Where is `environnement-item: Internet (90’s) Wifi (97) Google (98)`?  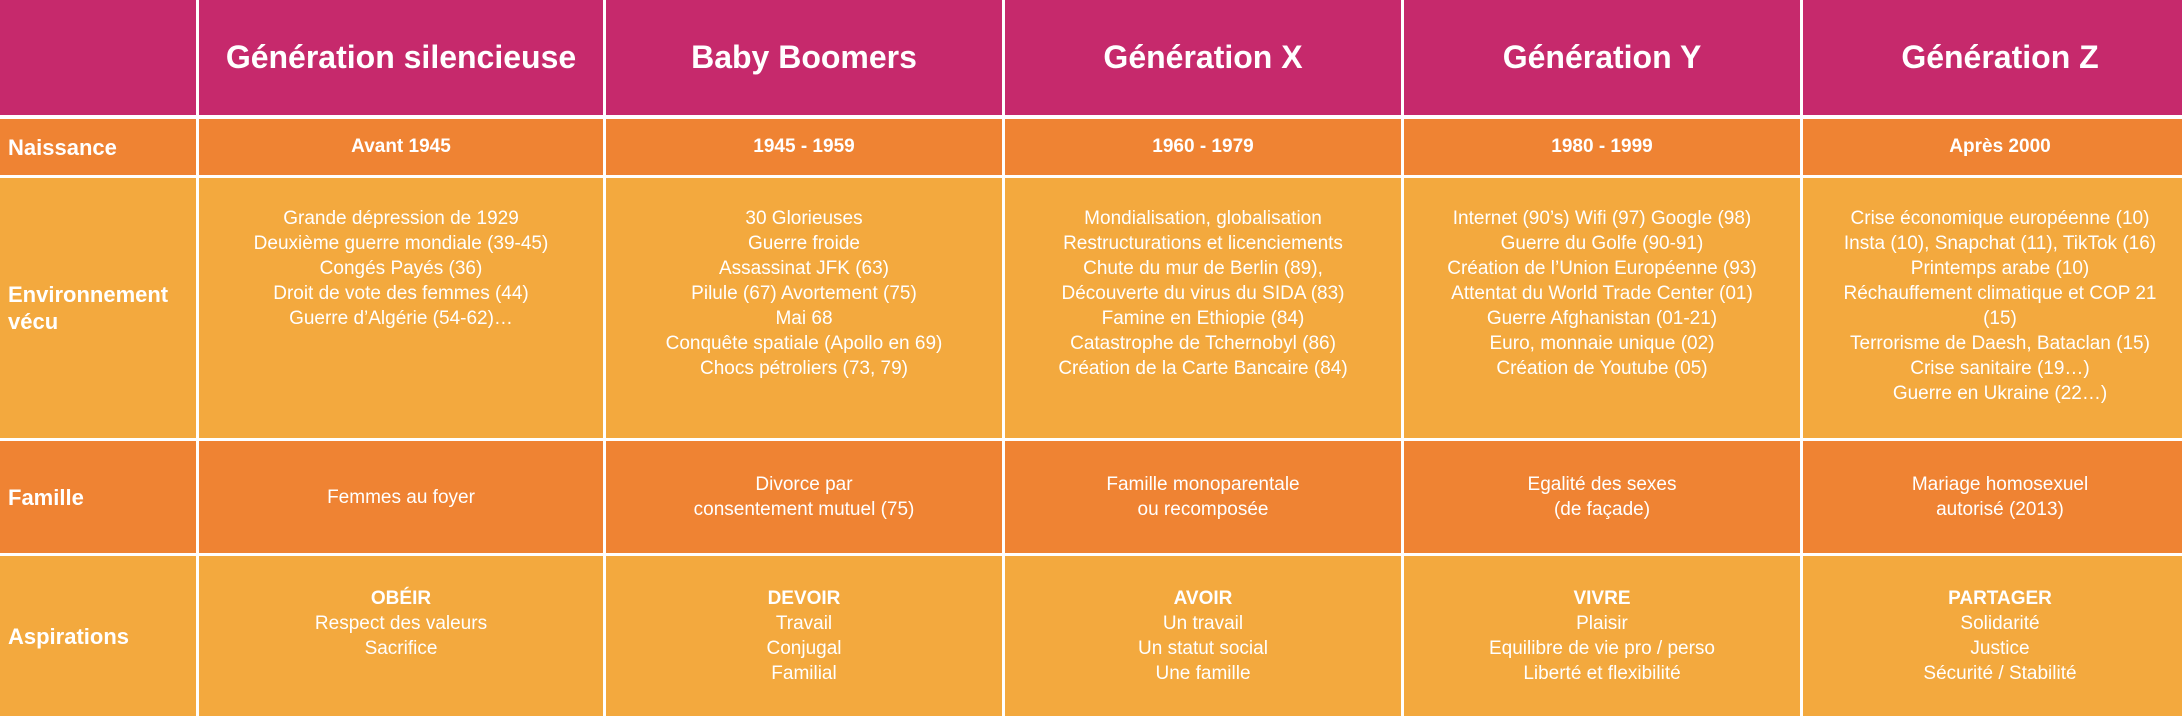
environnement-item: Internet (90’s) Wifi (97) Google (98) is located at coordinates (1602, 218).